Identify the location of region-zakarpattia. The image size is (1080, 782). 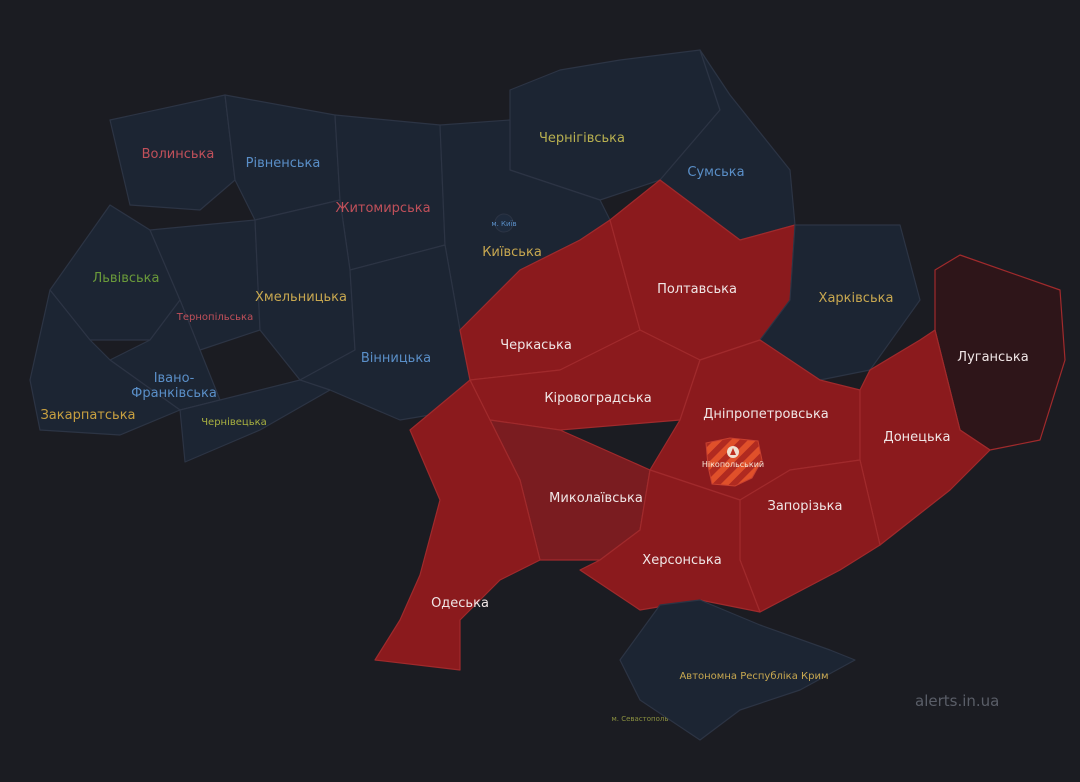
(105, 362).